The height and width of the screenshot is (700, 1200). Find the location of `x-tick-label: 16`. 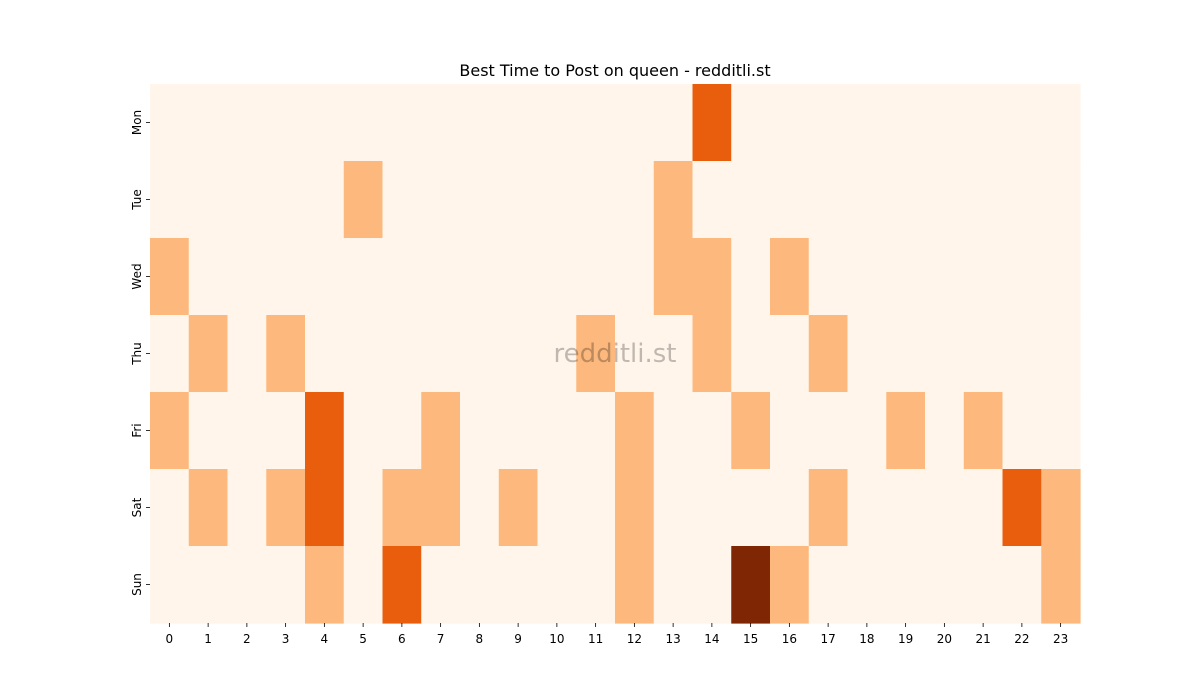

x-tick-label: 16 is located at coordinates (789, 639).